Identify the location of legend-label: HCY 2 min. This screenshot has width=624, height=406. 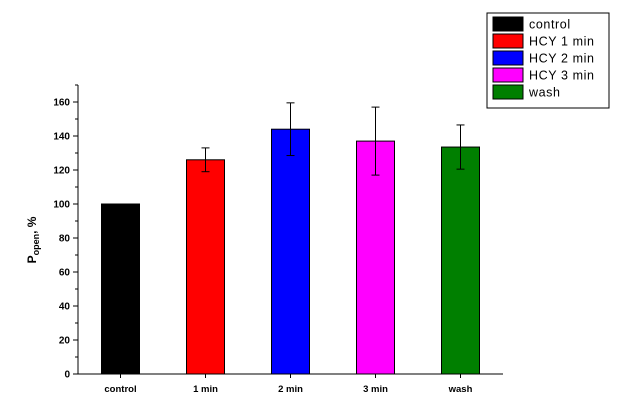
(562, 59).